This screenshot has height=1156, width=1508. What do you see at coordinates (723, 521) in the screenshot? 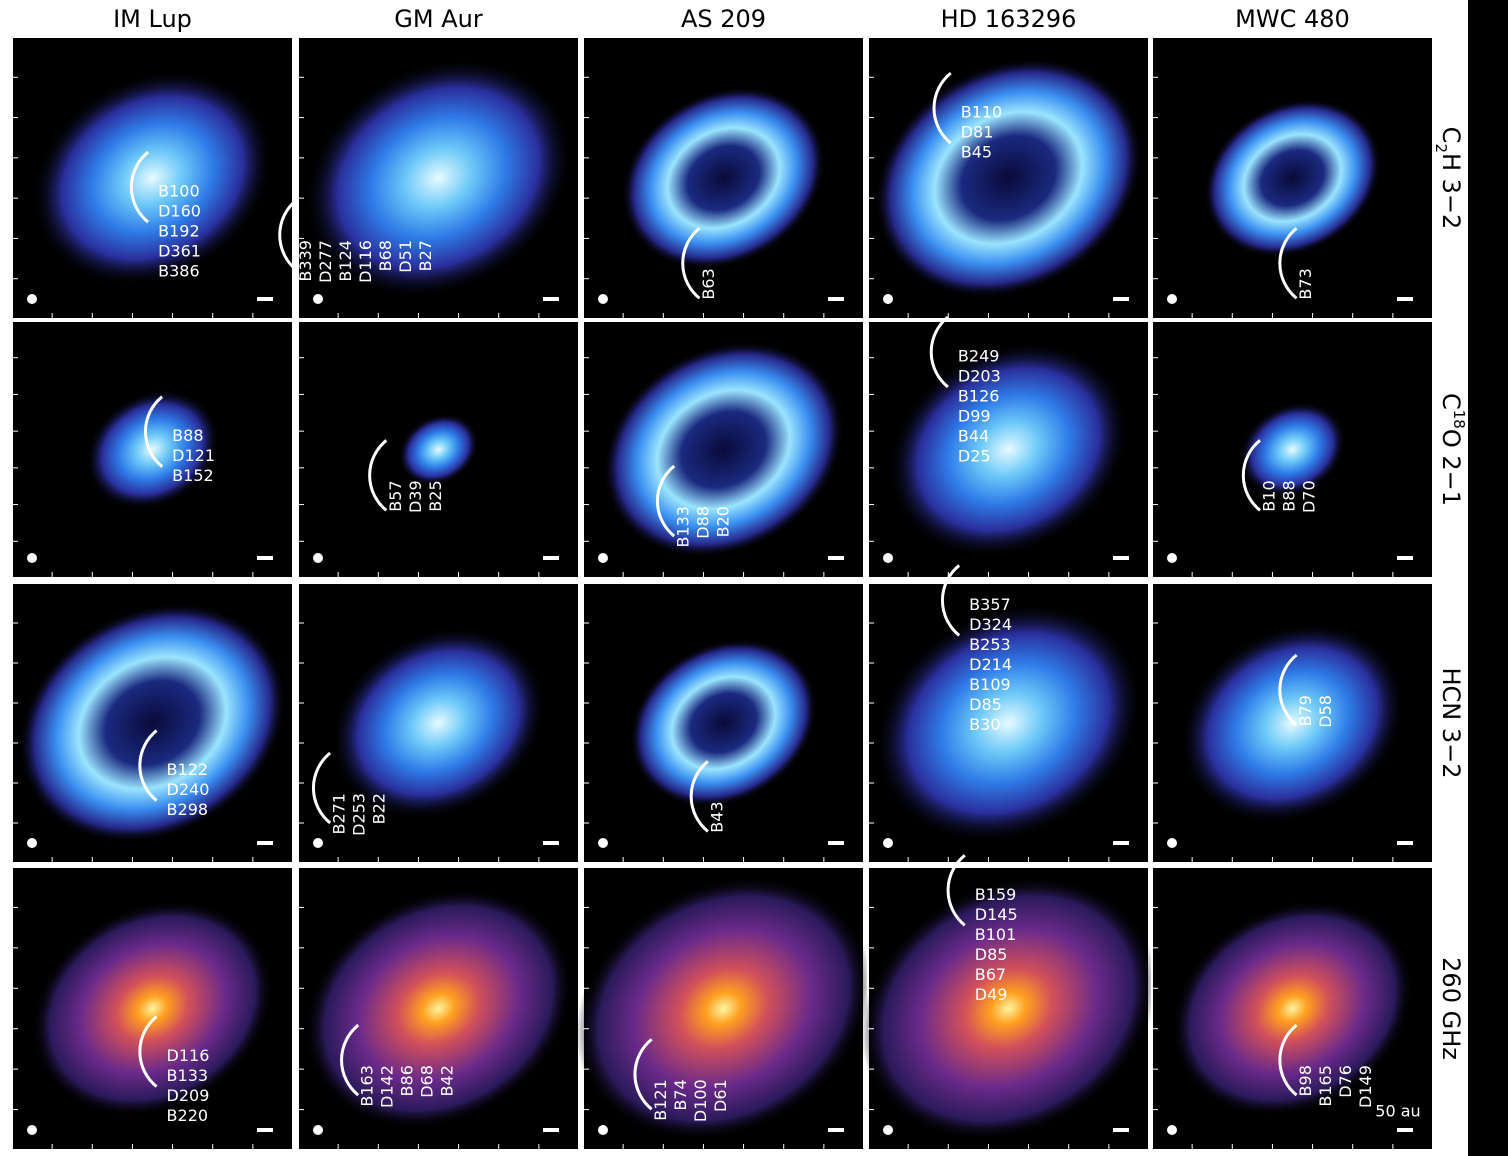
I see `ring-label: B20` at bounding box center [723, 521].